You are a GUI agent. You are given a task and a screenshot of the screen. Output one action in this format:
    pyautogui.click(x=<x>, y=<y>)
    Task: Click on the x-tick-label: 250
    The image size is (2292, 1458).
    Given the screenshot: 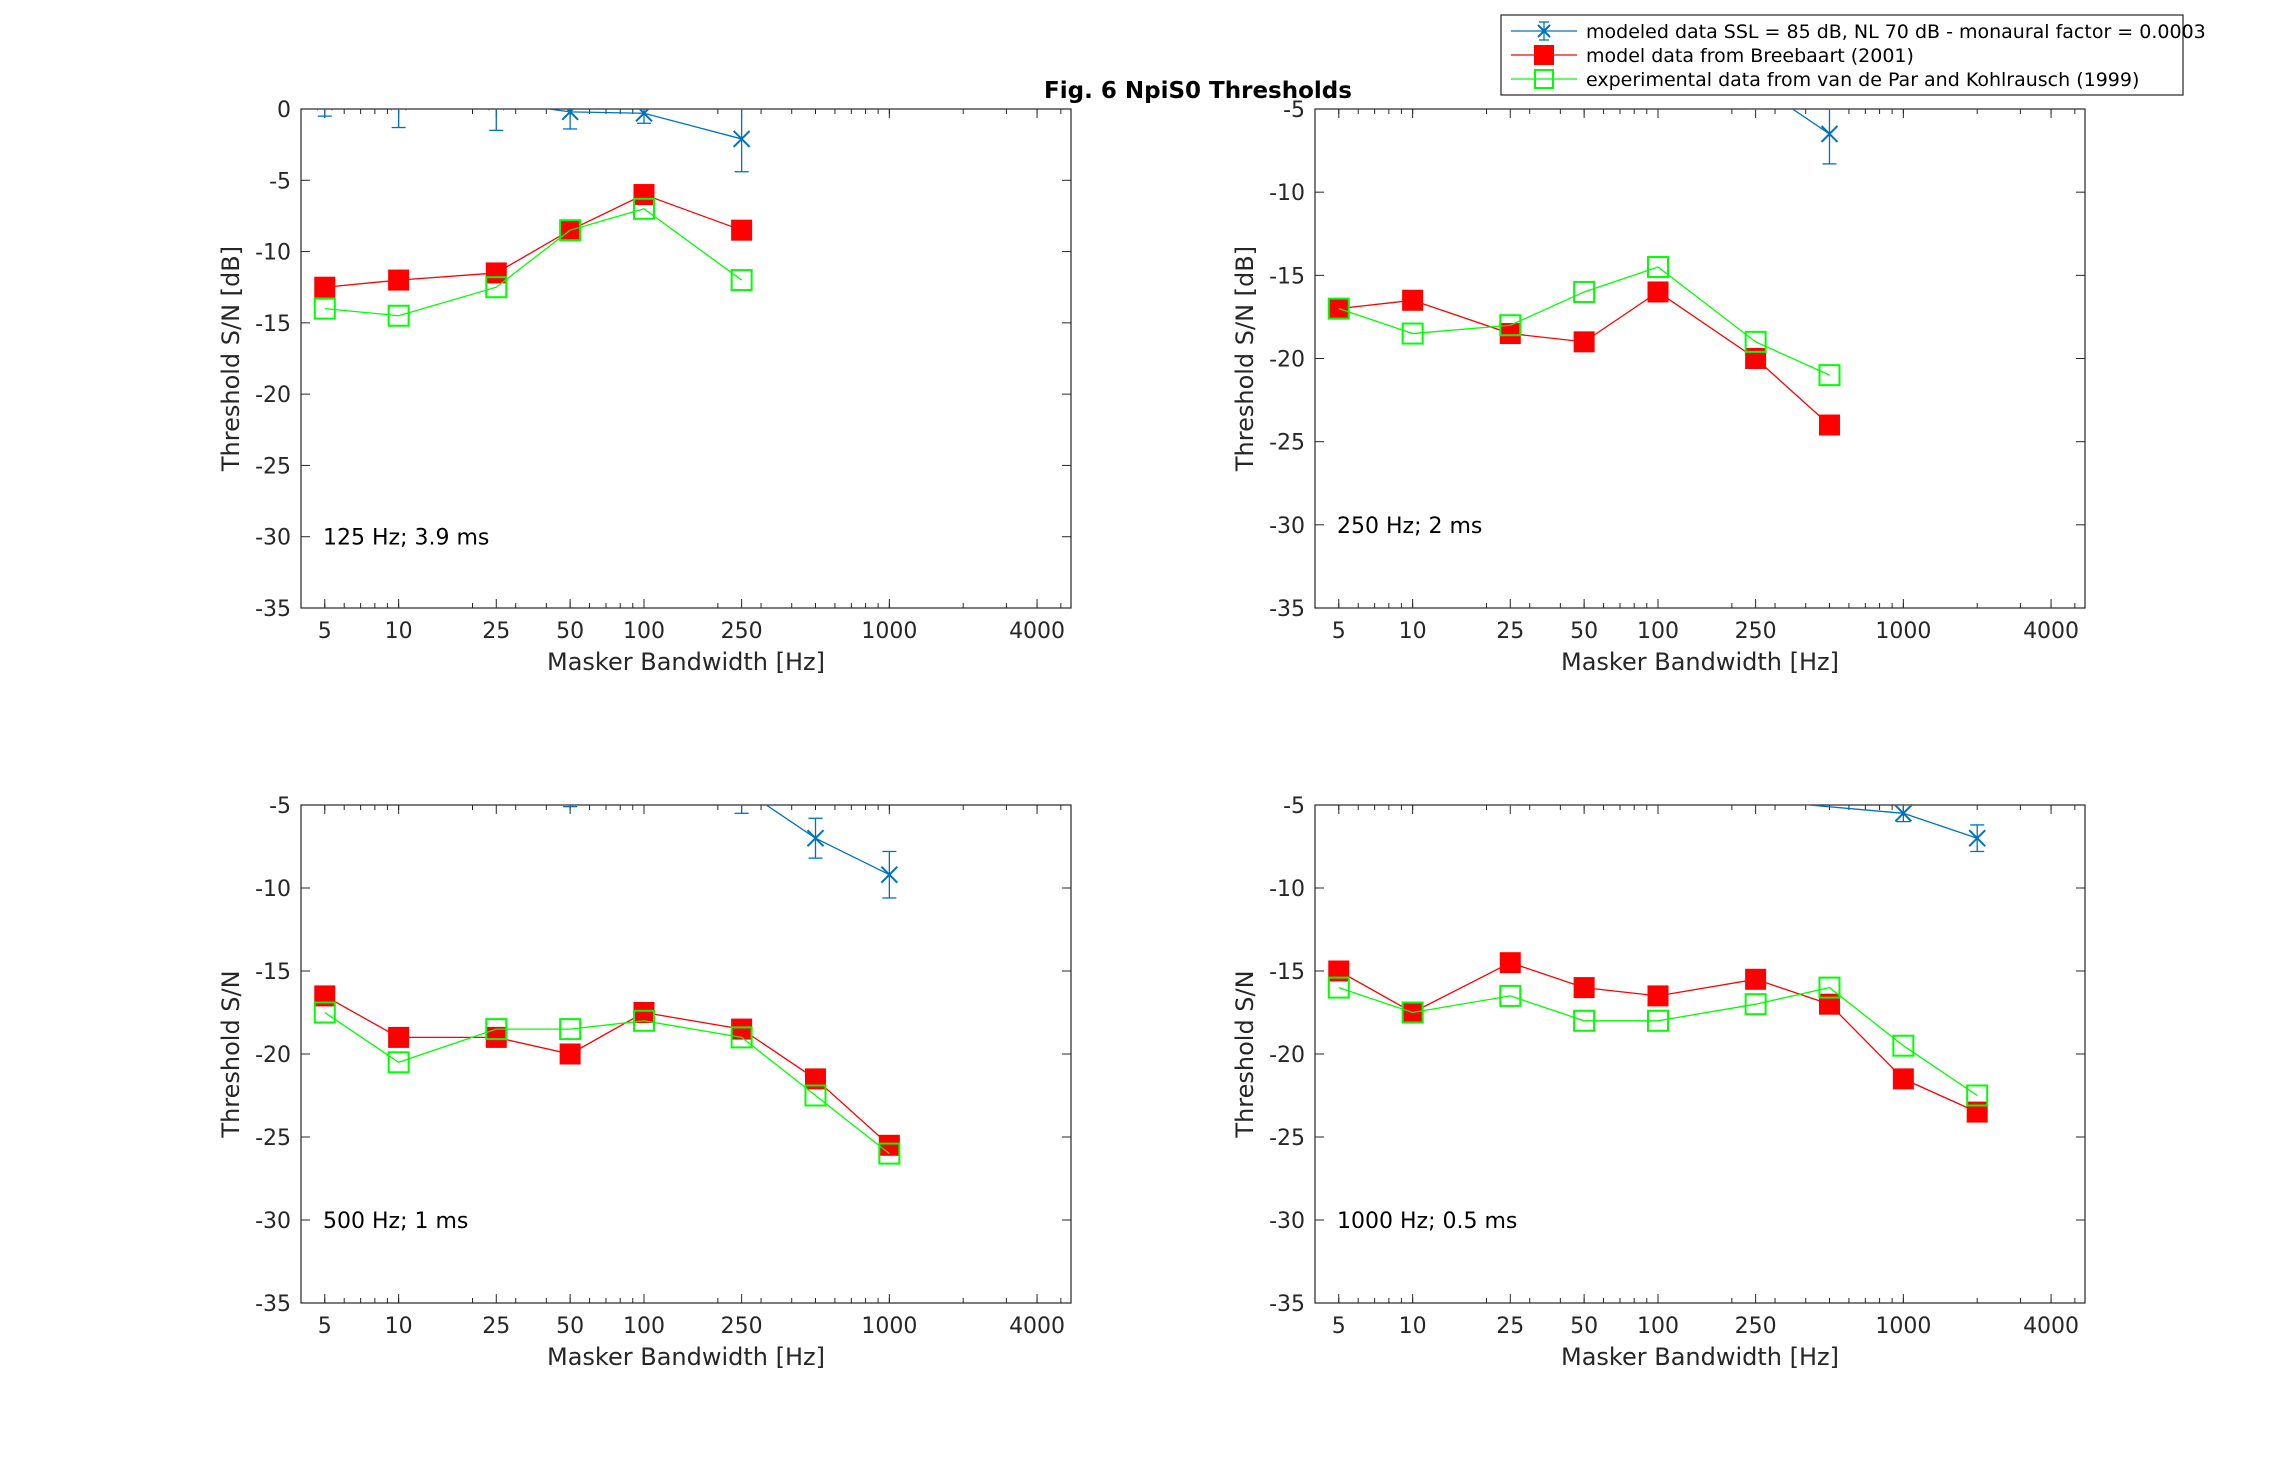 What is the action you would take?
    pyautogui.click(x=1756, y=1326)
    